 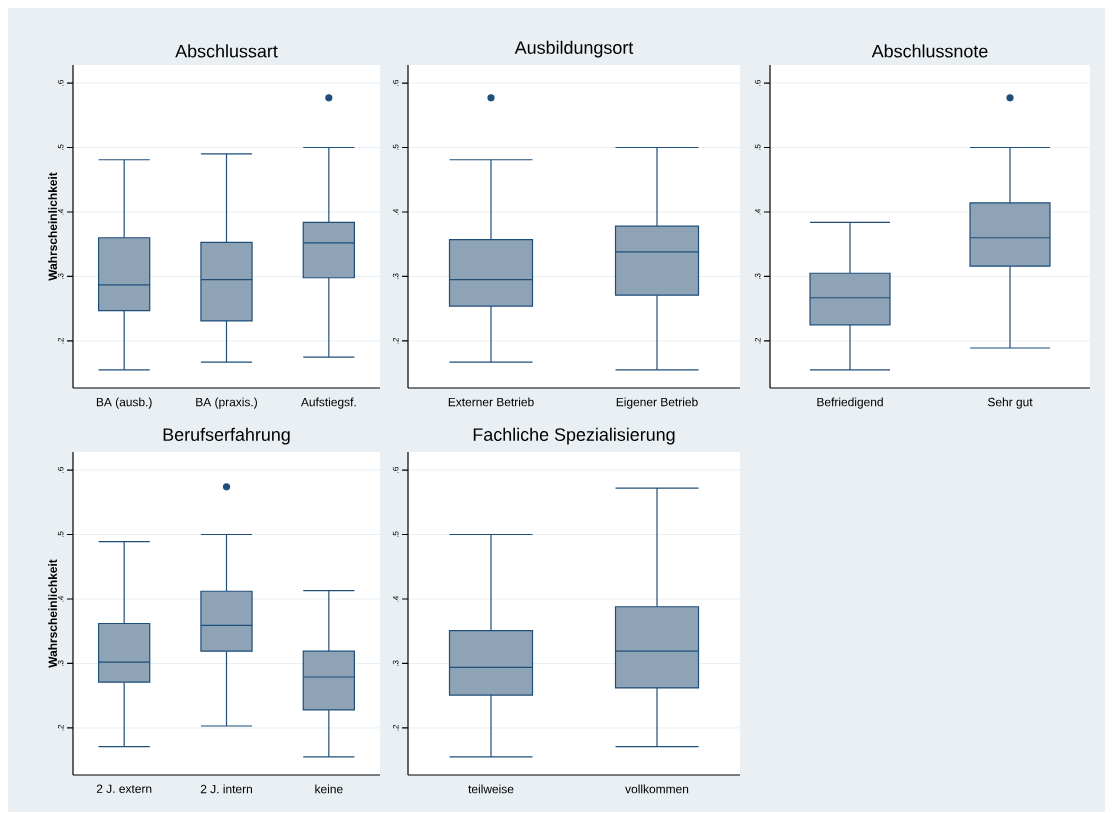 I want to click on x-tick-label: Aufstiegsf., so click(x=328, y=403).